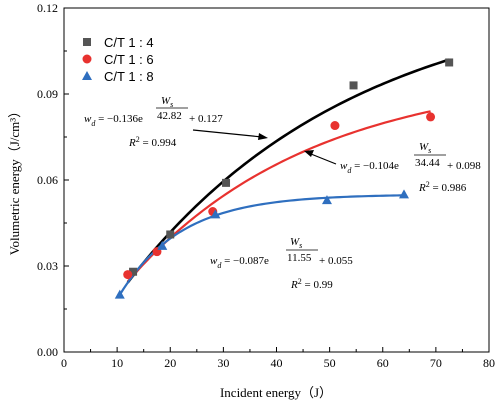 This screenshot has width=500, height=405. What do you see at coordinates (323, 159) in the screenshot?
I see `eq2-arrow-line` at bounding box center [323, 159].